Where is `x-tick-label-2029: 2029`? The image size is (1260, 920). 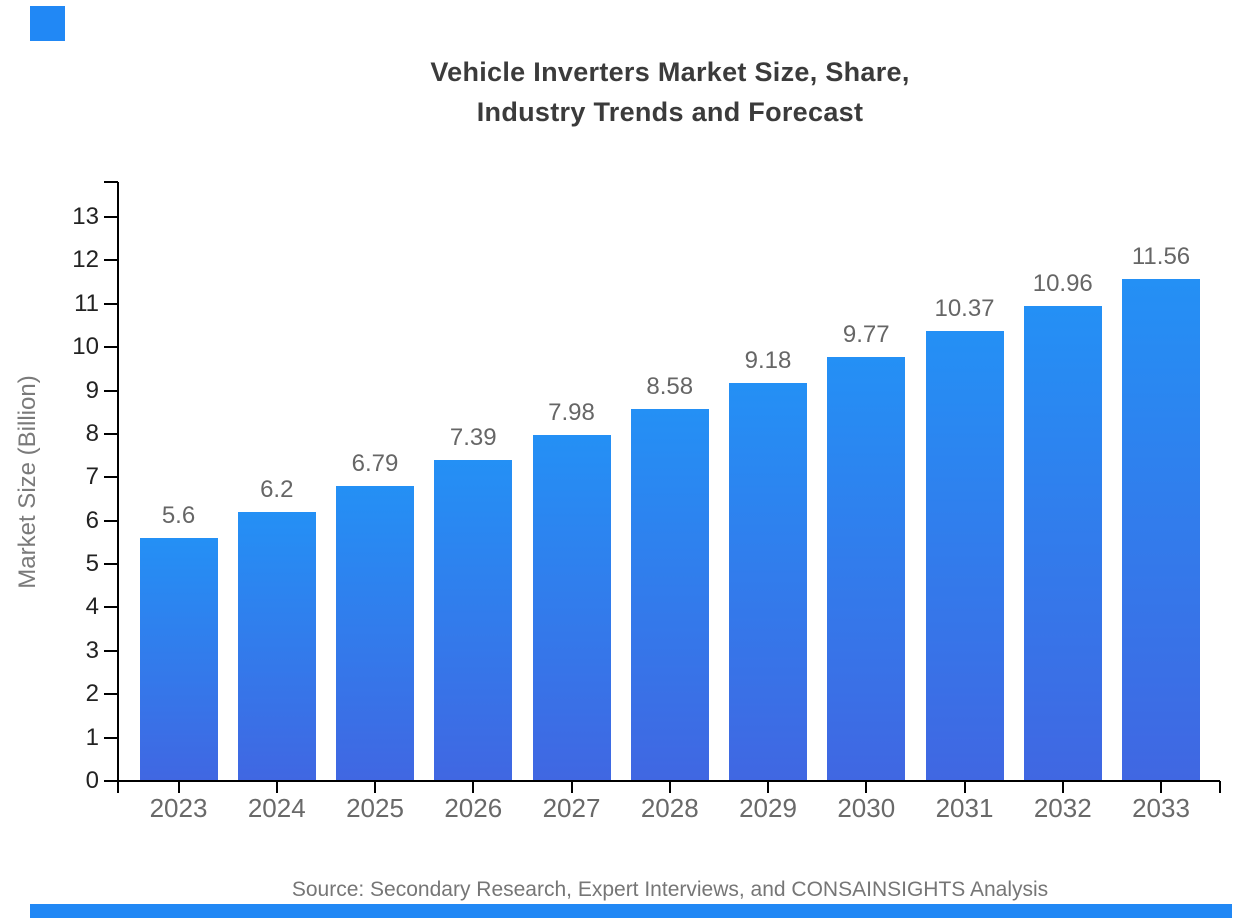
x-tick-label-2029: 2029 is located at coordinates (768, 808).